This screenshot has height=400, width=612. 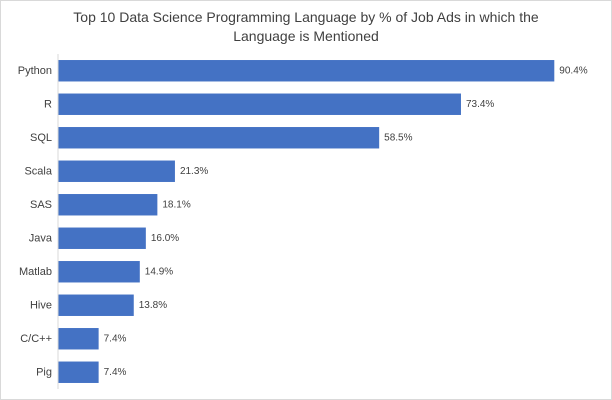 What do you see at coordinates (41, 138) in the screenshot?
I see `category-label: SQL` at bounding box center [41, 138].